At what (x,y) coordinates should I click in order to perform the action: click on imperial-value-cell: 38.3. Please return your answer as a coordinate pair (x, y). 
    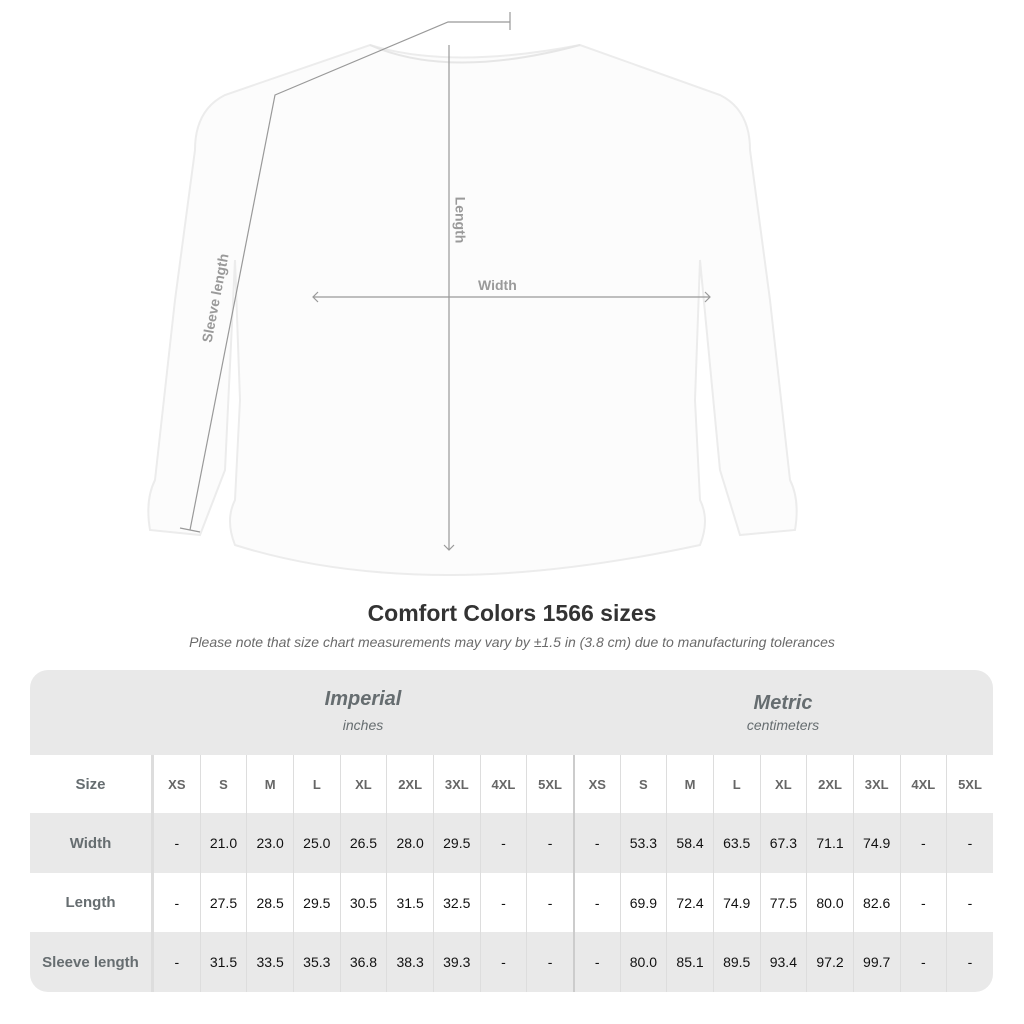
    Looking at the image, I should click on (409, 962).